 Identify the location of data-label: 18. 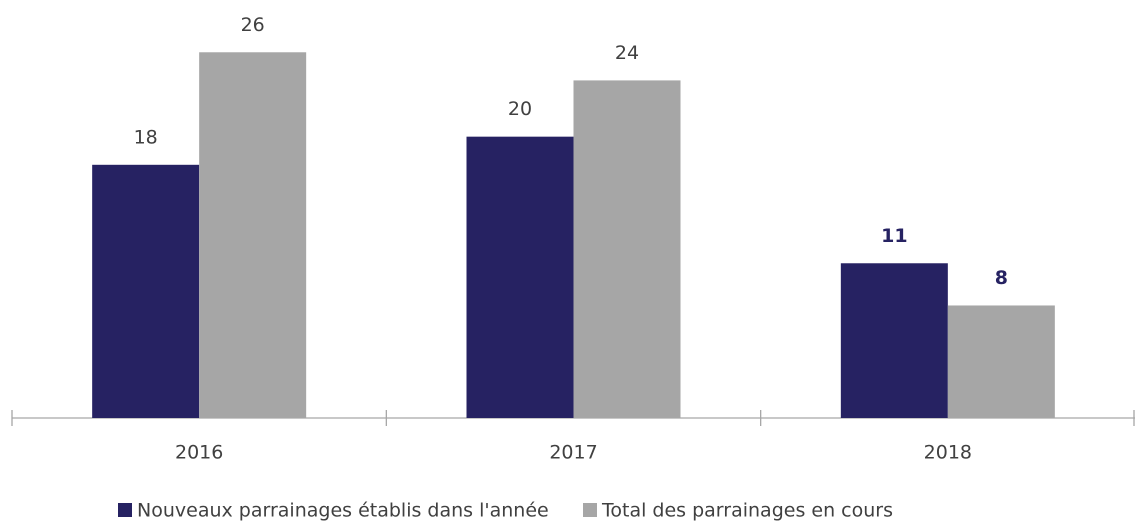
(146, 137).